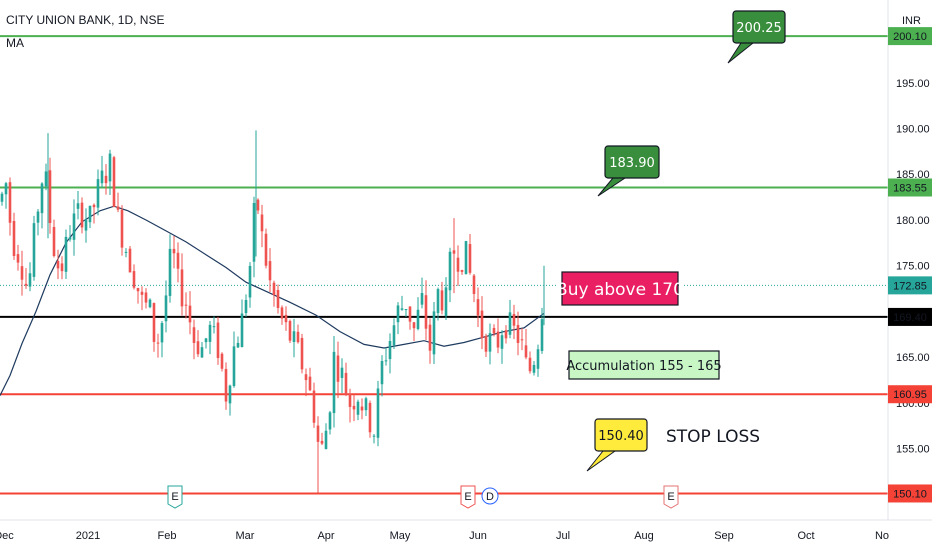  What do you see at coordinates (628, 171) in the screenshot?
I see `callout-183-90: 183.90` at bounding box center [628, 171].